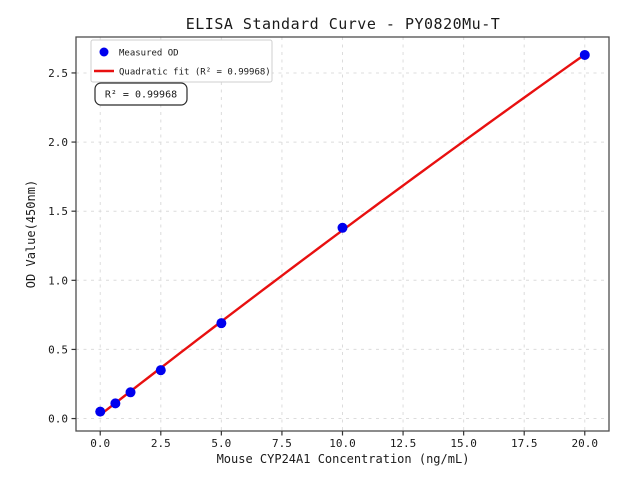 The height and width of the screenshot is (480, 640). Describe the element at coordinates (585, 443) in the screenshot. I see `x-tick-label: 20.0` at that location.